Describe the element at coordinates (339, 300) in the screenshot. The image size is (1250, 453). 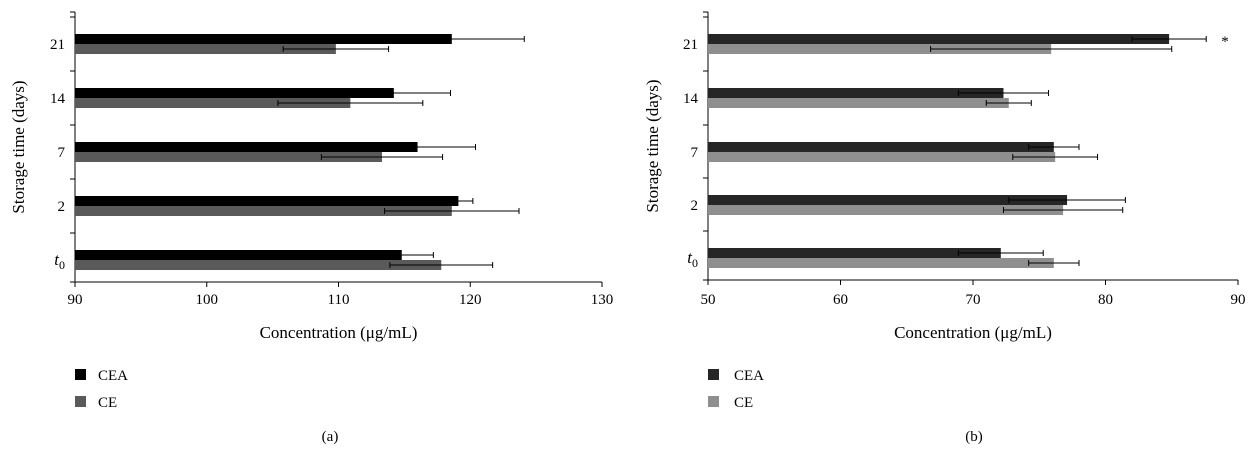
I see `x-tick-label: 110` at that location.